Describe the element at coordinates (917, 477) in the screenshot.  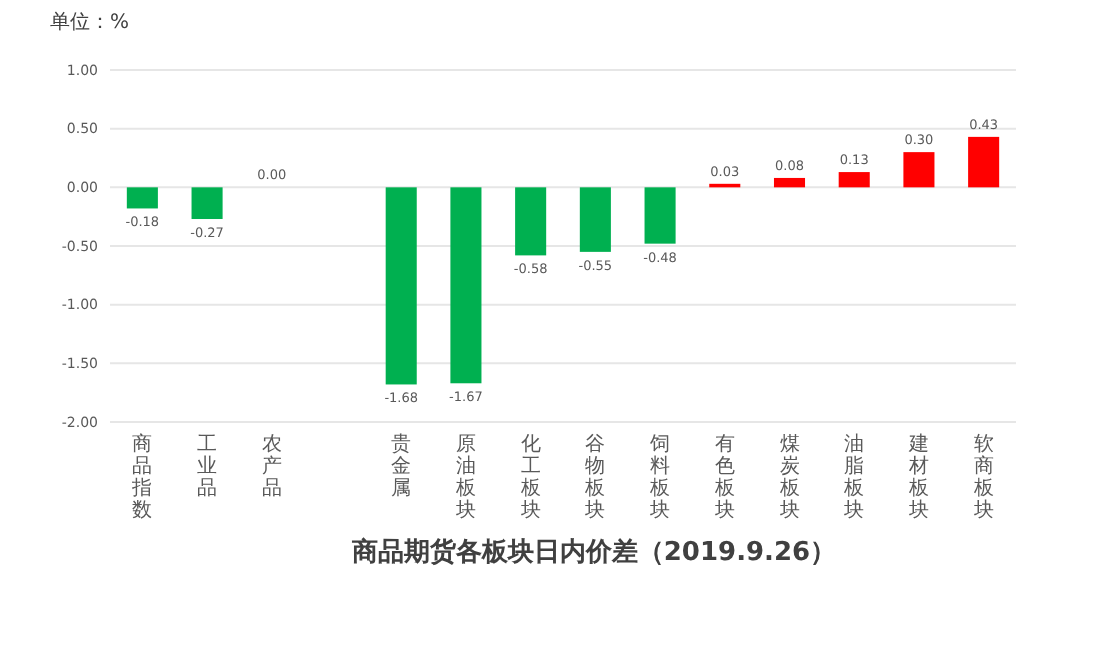
I see `x-tick-label: 建材板块` at that location.